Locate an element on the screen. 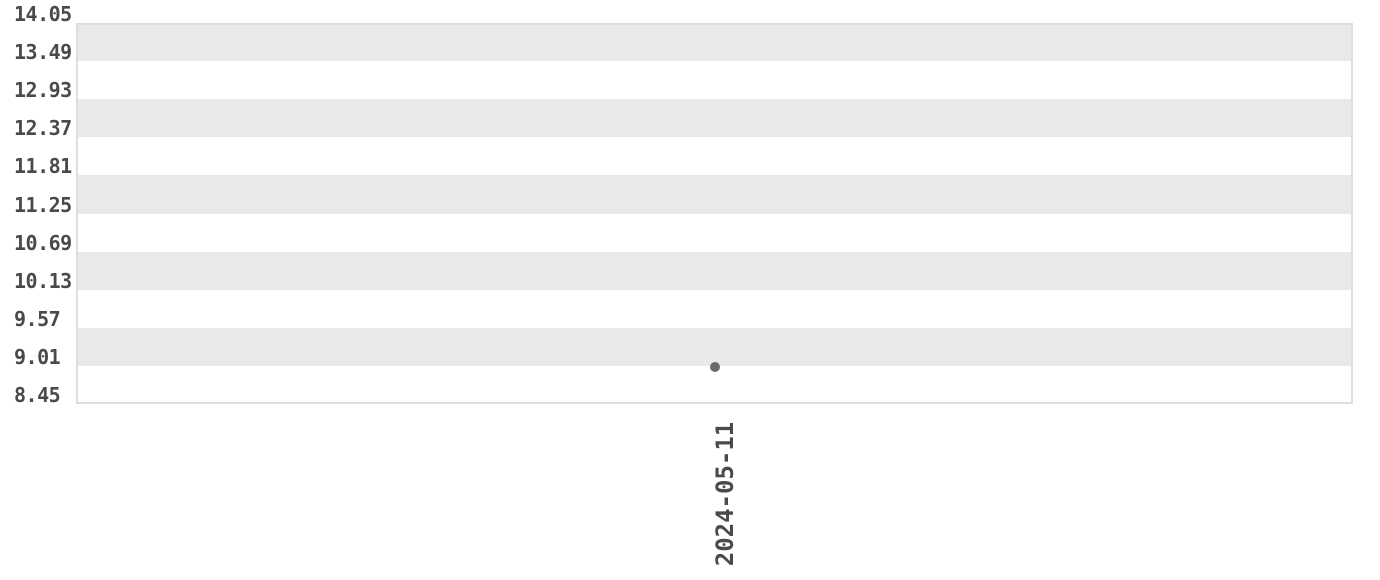 The height and width of the screenshot is (580, 1380). y-axis-tick-label: 11.81 is located at coordinates (43, 166).